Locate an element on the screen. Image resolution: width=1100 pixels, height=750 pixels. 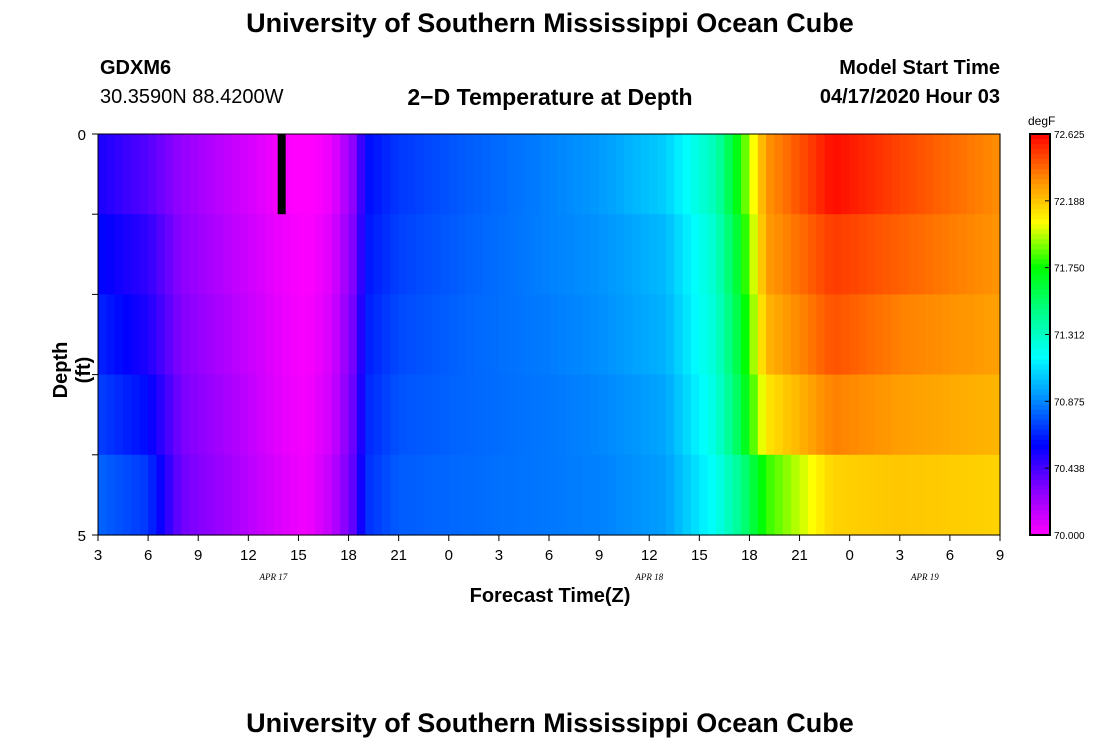
chart-subtitle: 2−D Temperature at Depth is located at coordinates (550, 97).